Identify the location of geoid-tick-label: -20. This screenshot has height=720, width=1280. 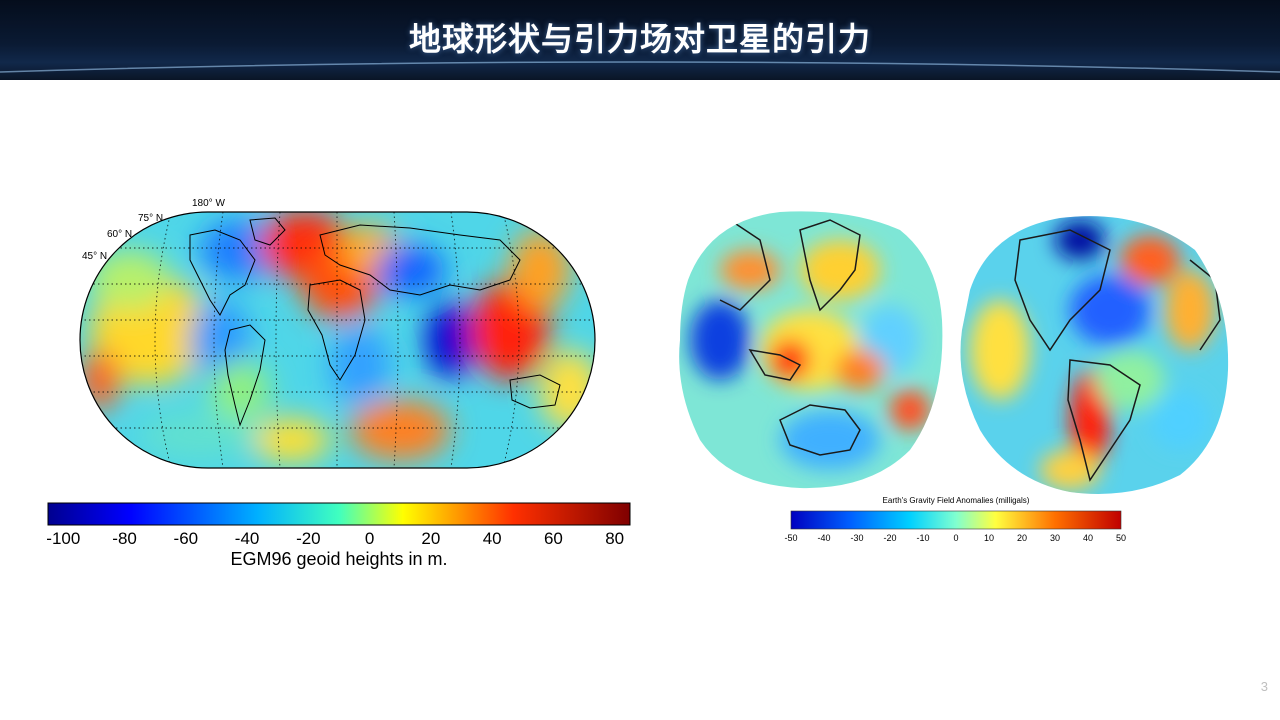
(308, 538).